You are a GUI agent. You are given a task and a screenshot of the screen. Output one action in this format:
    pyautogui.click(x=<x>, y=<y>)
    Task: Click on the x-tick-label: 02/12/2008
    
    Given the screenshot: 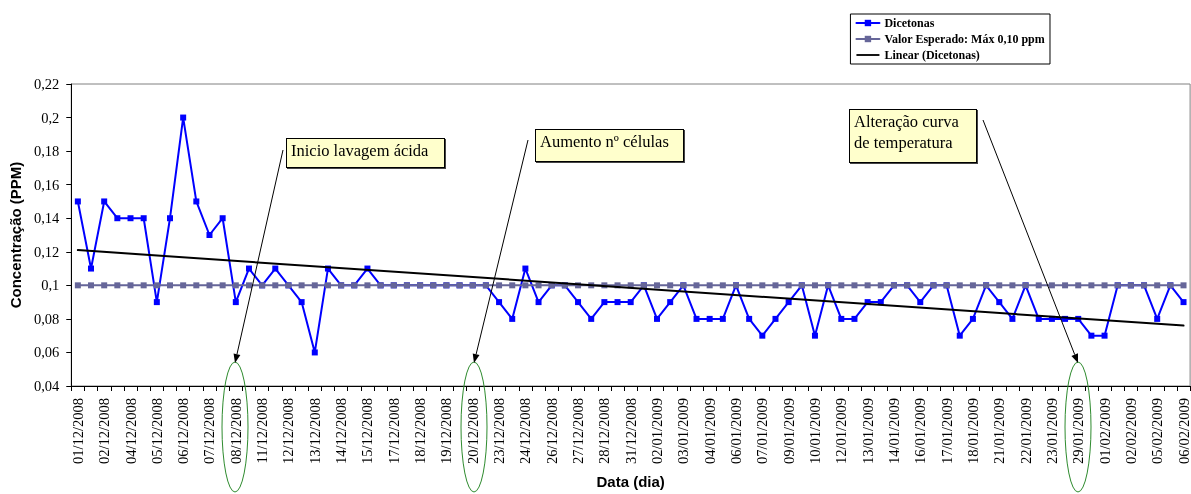 What is the action you would take?
    pyautogui.click(x=104, y=431)
    